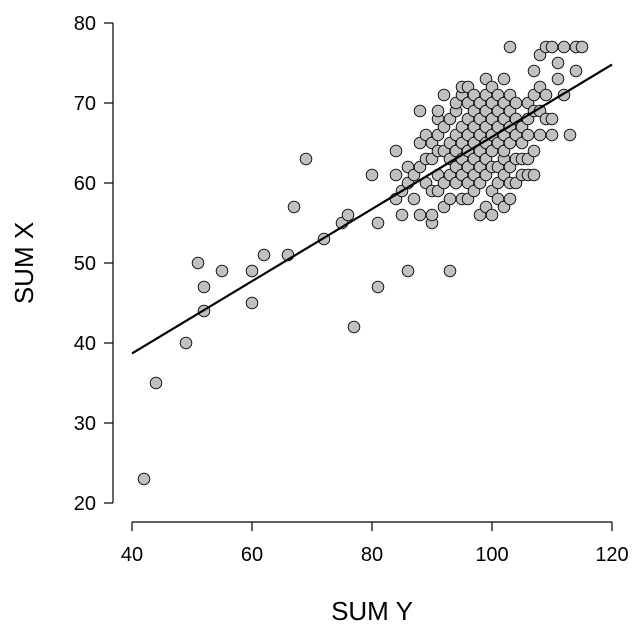 The height and width of the screenshot is (637, 637). I want to click on y-axis-title: SUM X, so click(24, 263).